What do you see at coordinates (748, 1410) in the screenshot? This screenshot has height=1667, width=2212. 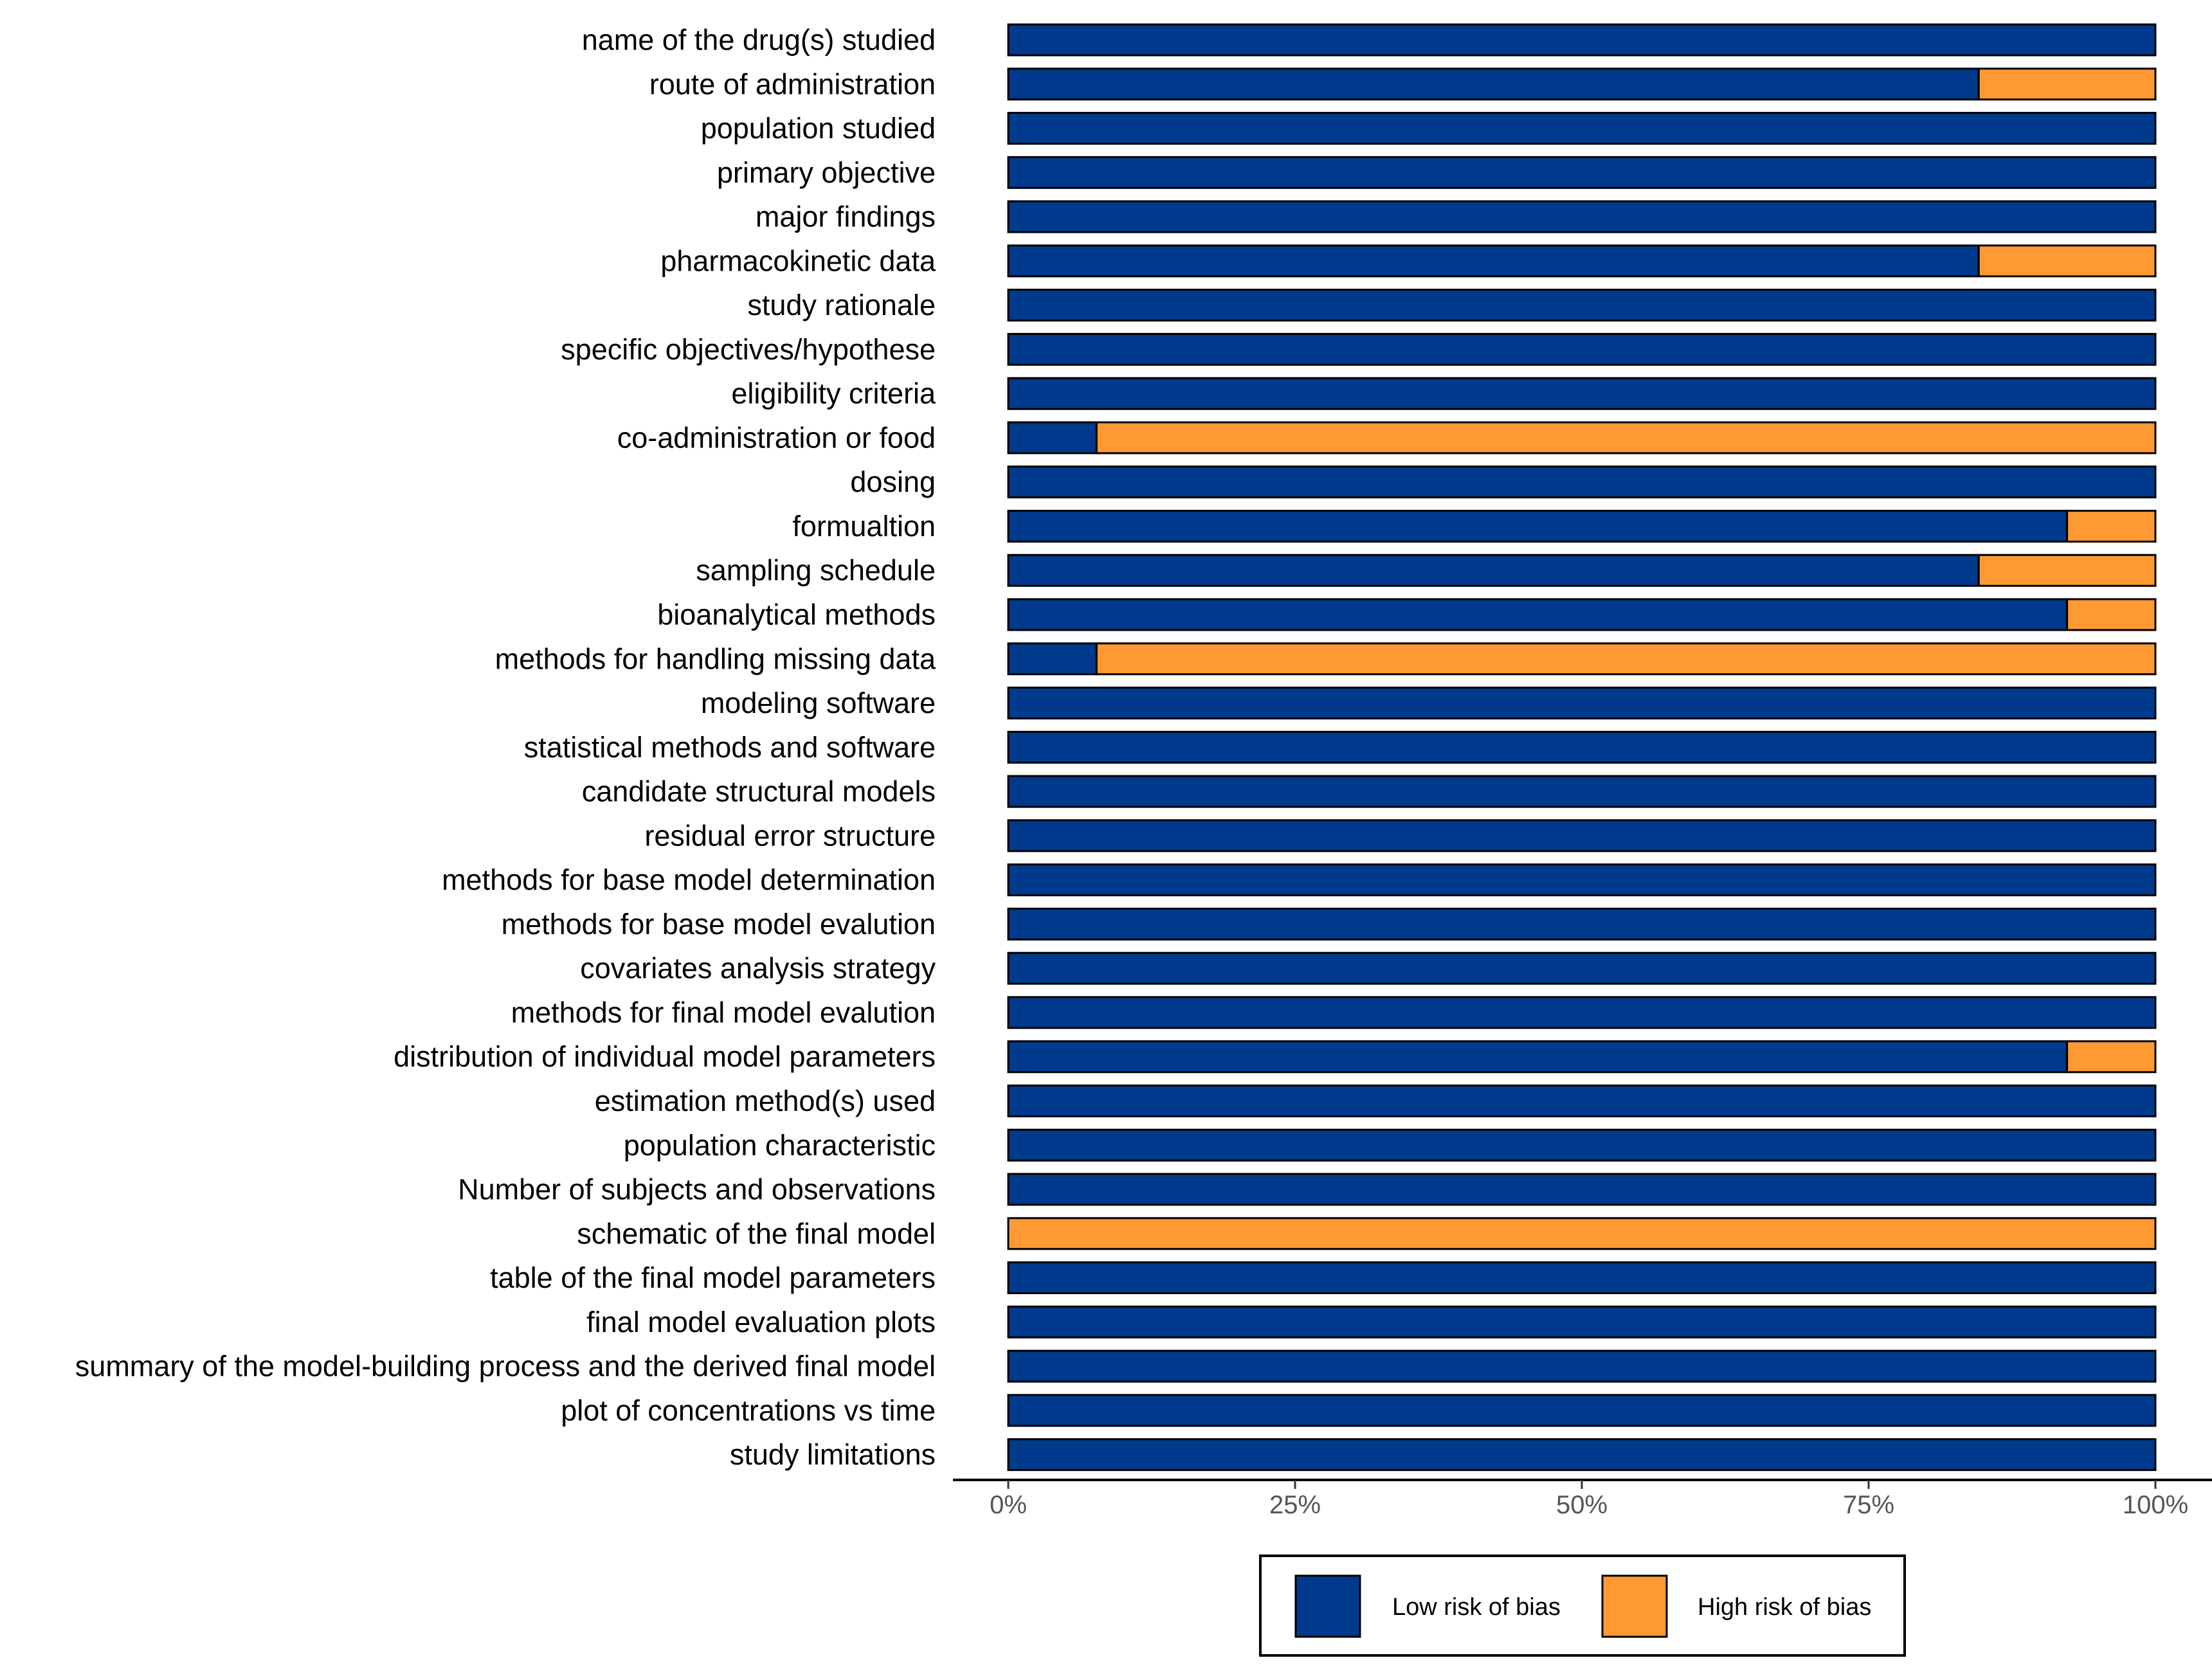 I see `category-label: plot of concentrations vs time` at bounding box center [748, 1410].